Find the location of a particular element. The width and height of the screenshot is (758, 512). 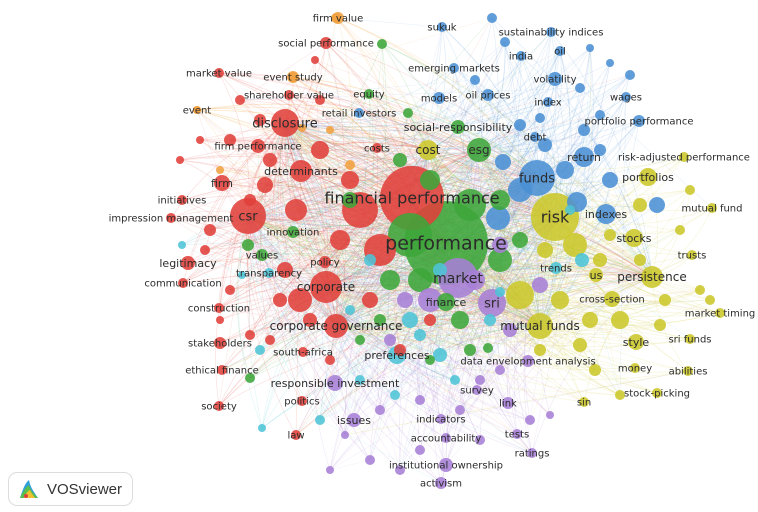

keyword-label: cost is located at coordinates (428, 150).